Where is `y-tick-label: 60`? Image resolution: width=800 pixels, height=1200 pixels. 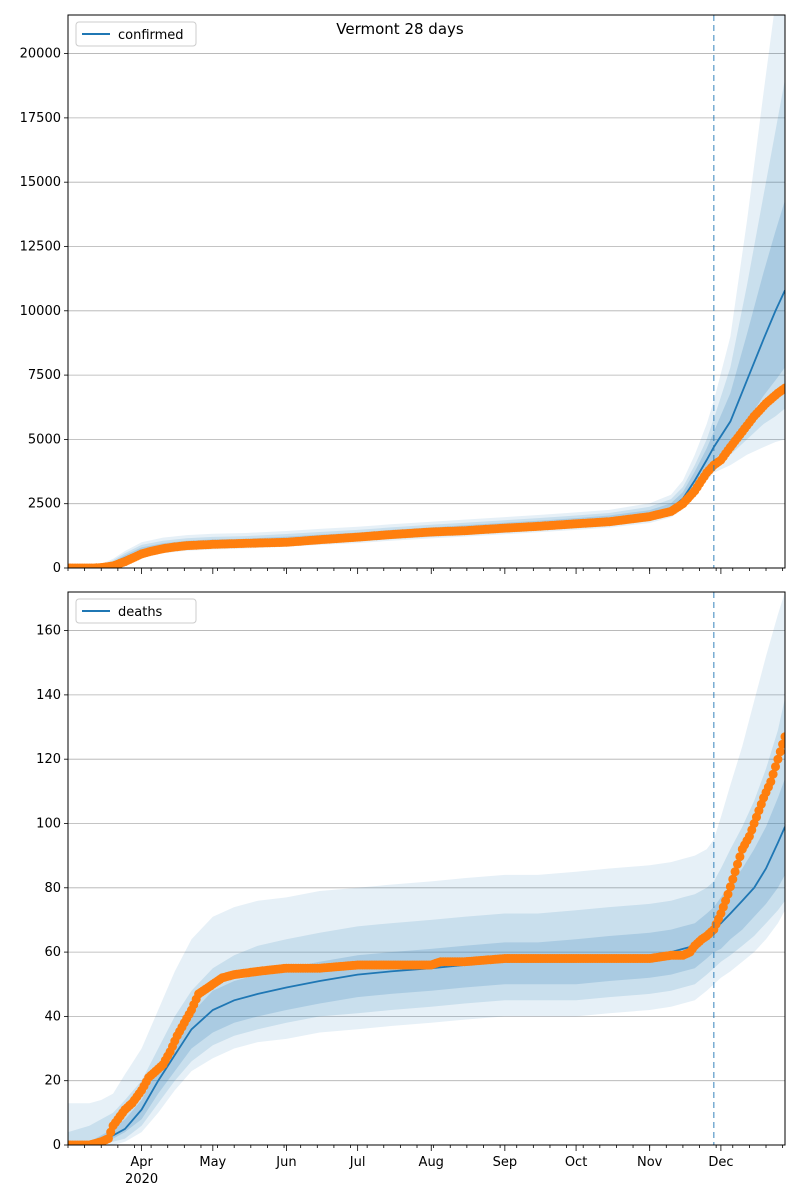
y-tick-label: 60 is located at coordinates (52, 952).